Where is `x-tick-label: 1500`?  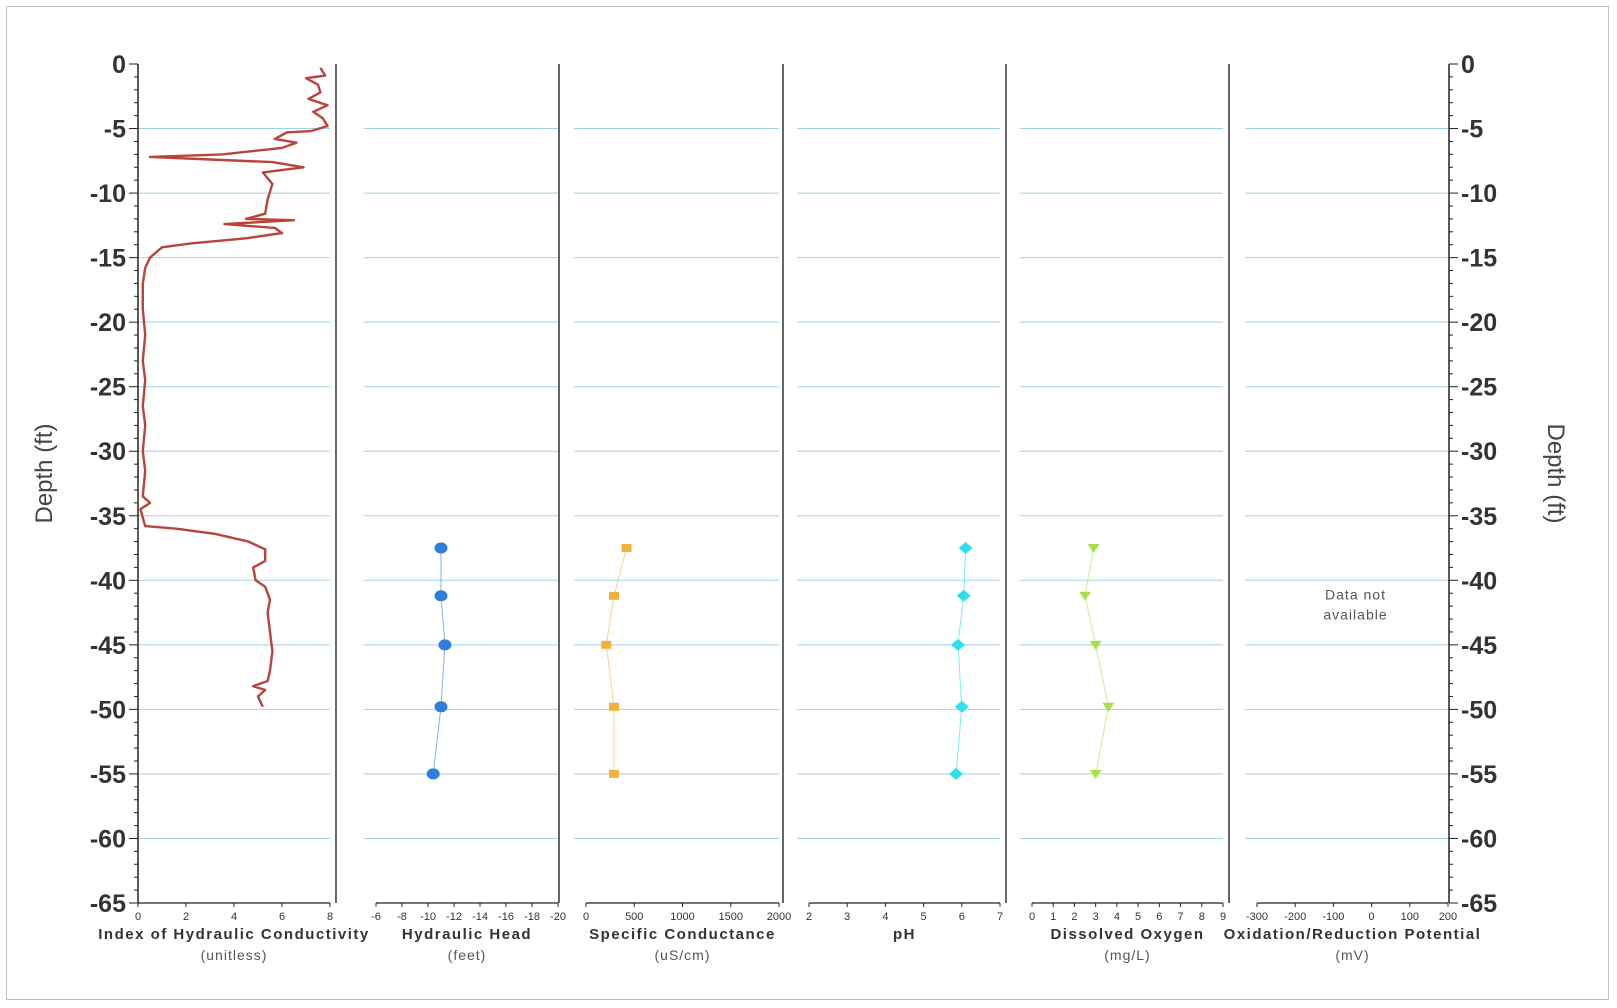
x-tick-label: 1500 is located at coordinates (731, 917).